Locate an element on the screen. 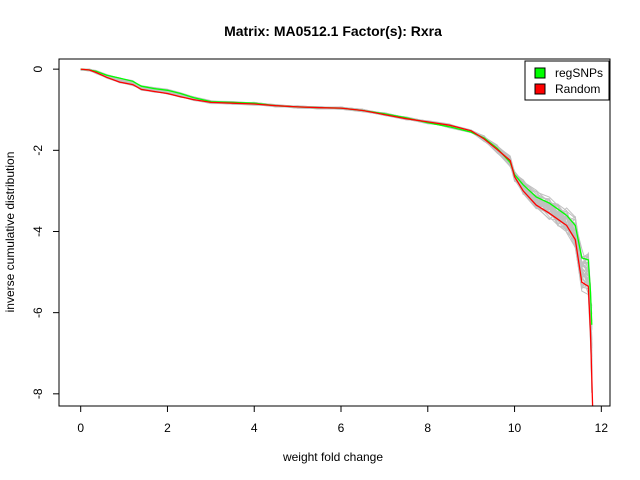 Image resolution: width=640 pixels, height=480 pixels. y-tick-label: -4 is located at coordinates (38, 231).